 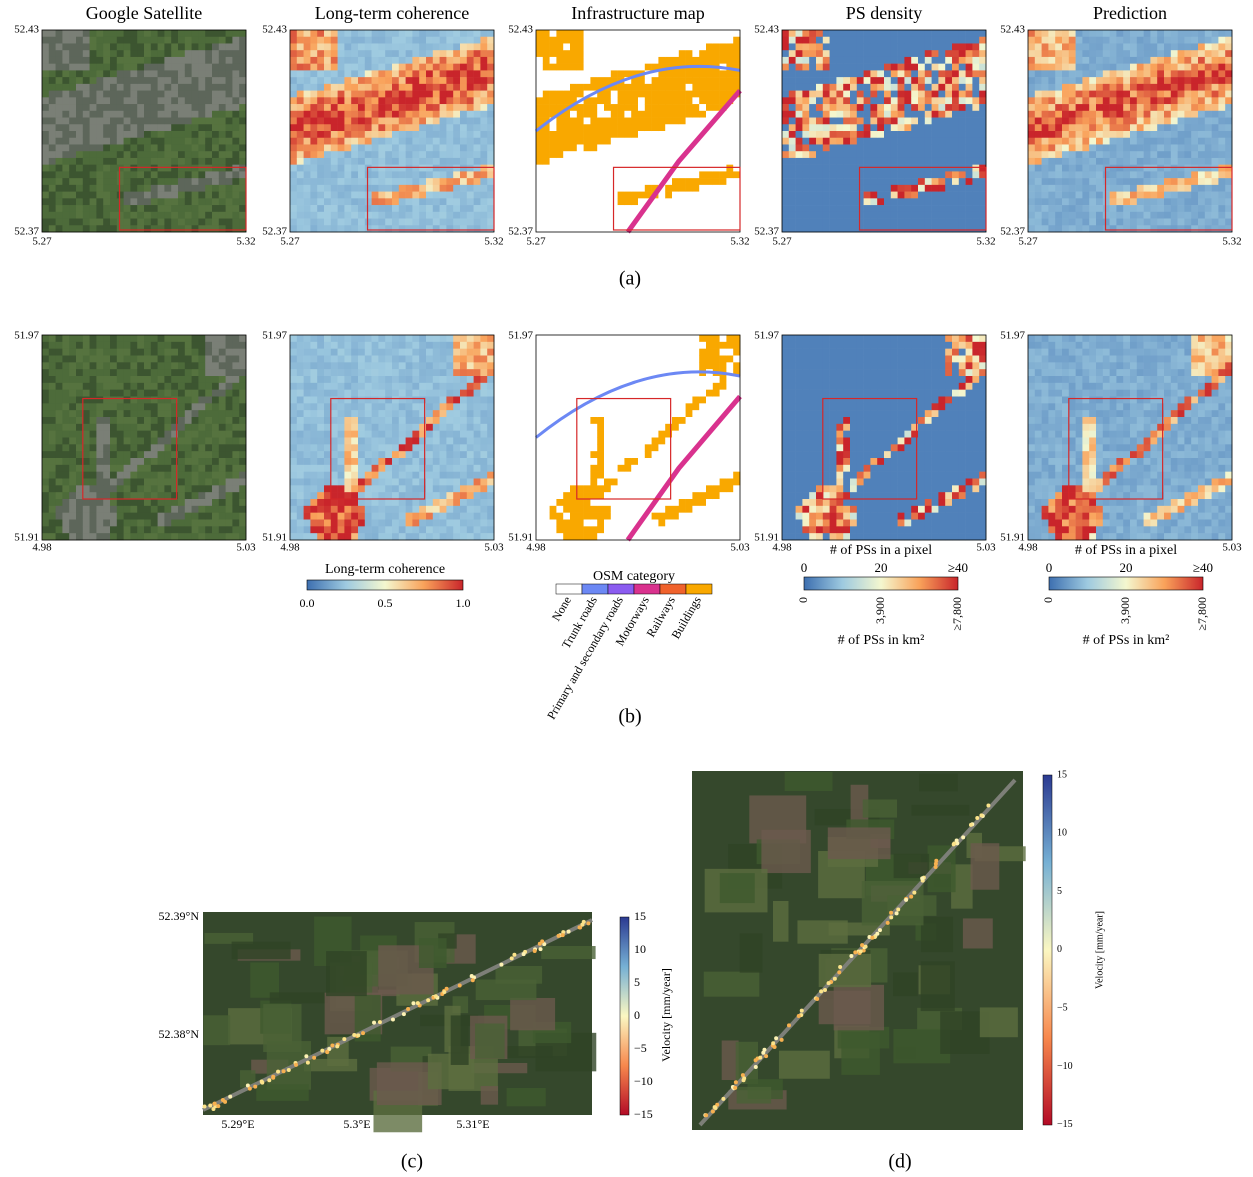 I want to click on map-frame, so click(x=392, y=131).